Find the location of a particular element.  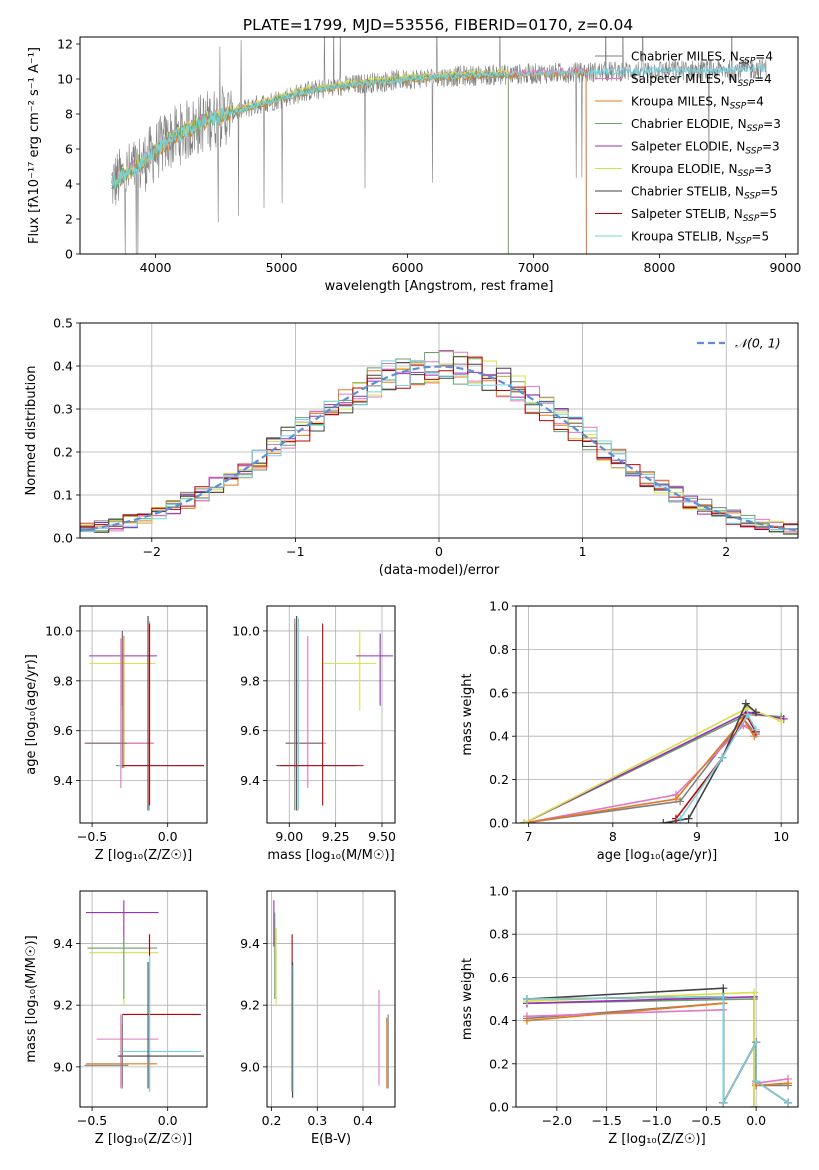

legend-label: Kroupa STELIB, NSSP=5 is located at coordinates (700, 238).